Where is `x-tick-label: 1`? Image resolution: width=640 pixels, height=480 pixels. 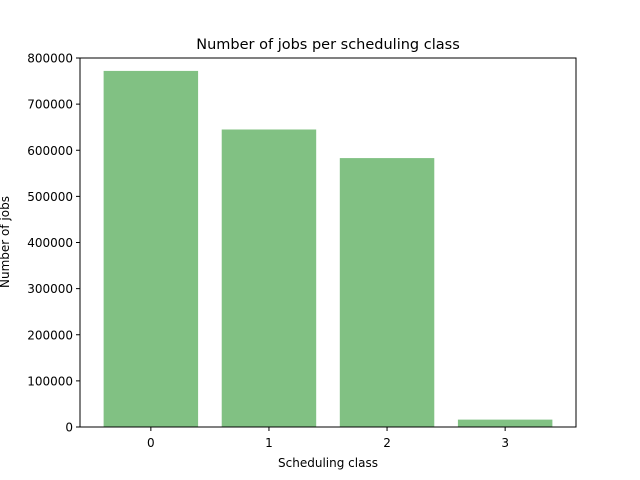 x-tick-label: 1 is located at coordinates (269, 443).